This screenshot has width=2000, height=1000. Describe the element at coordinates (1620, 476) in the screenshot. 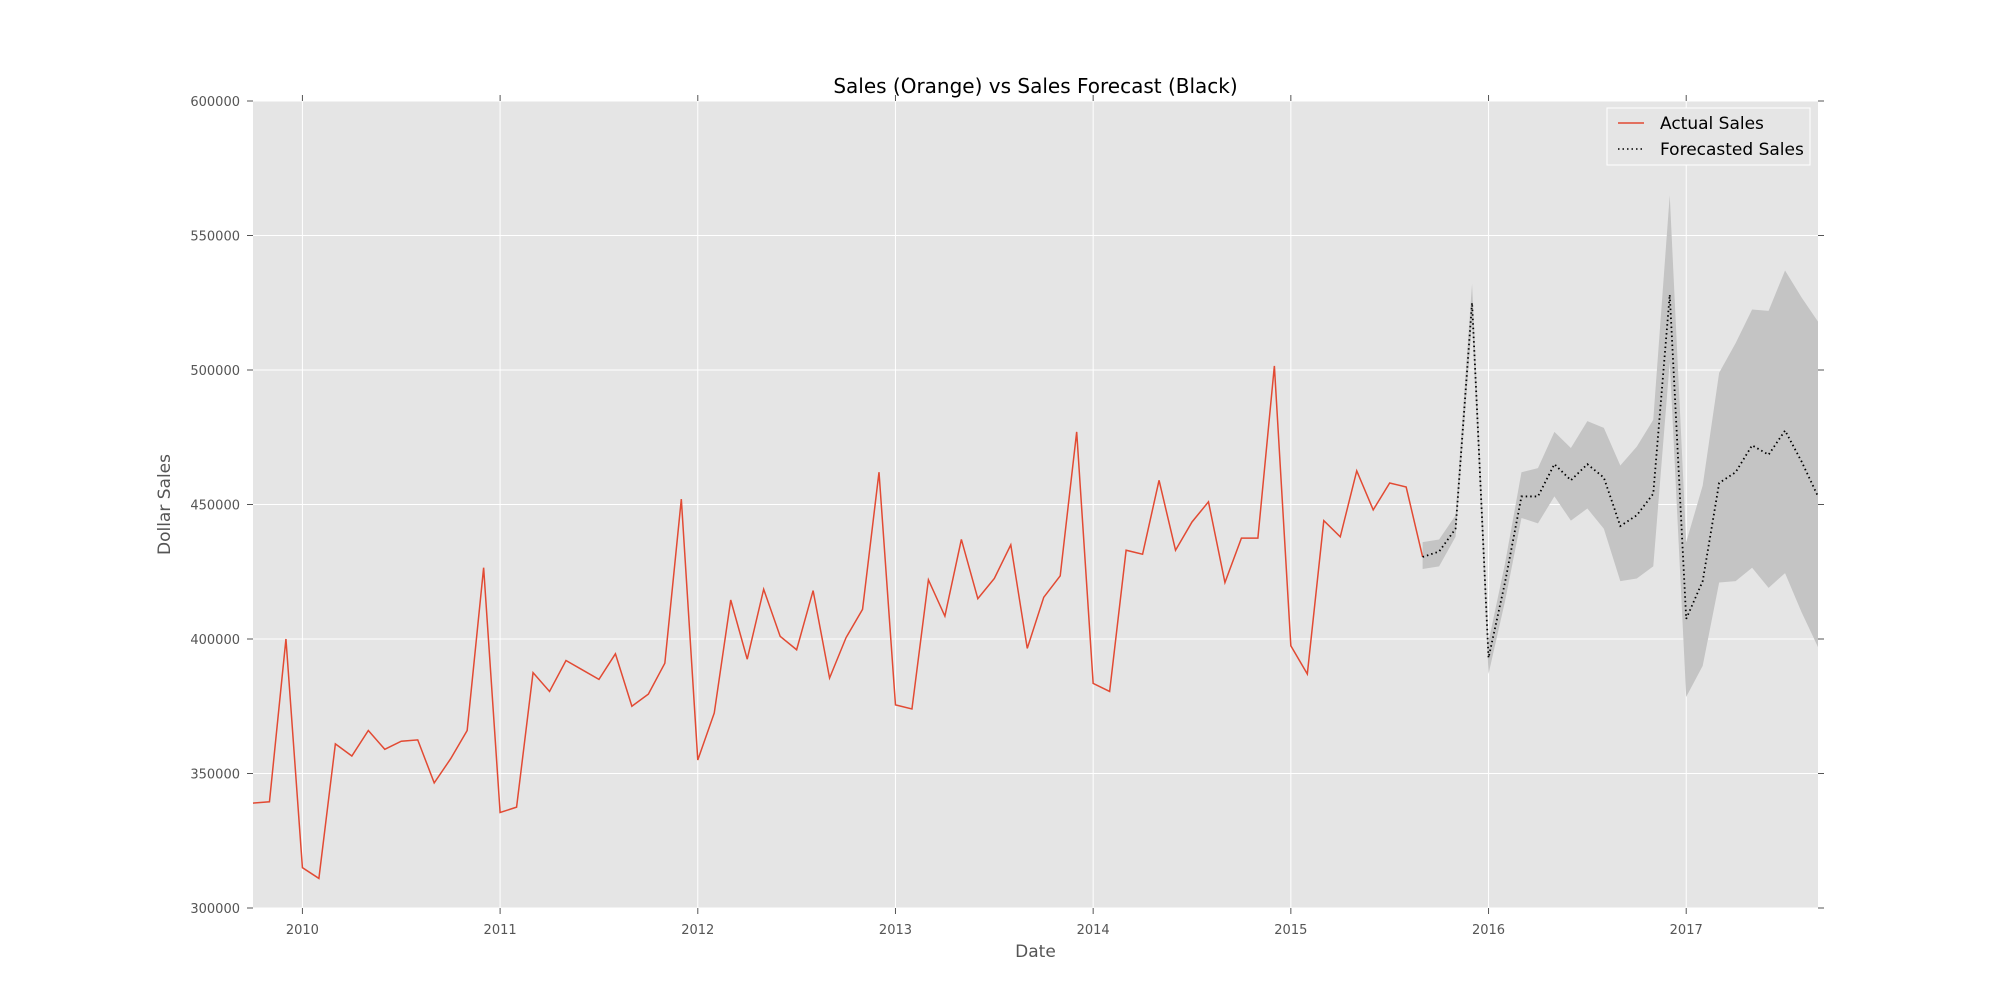

I see `series-line-forecasted-sales` at that location.